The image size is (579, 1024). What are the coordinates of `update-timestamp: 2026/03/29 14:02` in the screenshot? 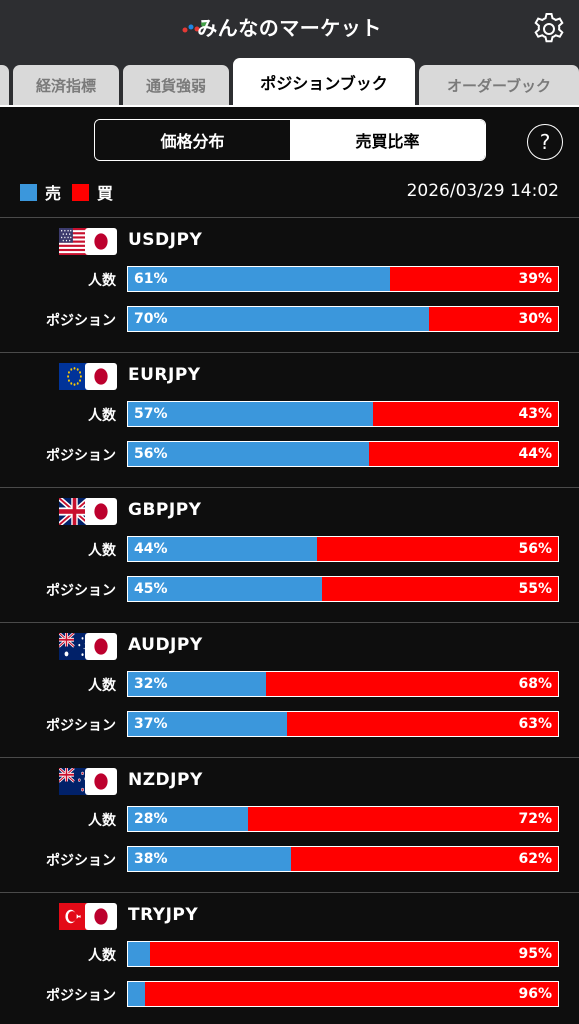 It's located at (482, 191).